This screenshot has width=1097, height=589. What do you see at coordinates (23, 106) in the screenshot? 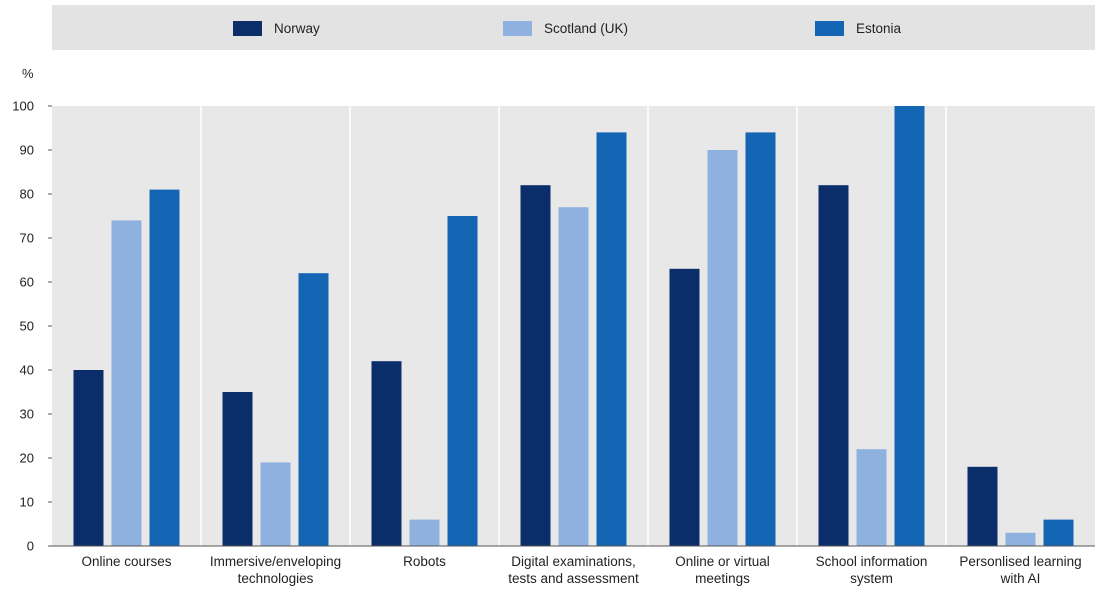
I see `y-tick-label: 100` at bounding box center [23, 106].